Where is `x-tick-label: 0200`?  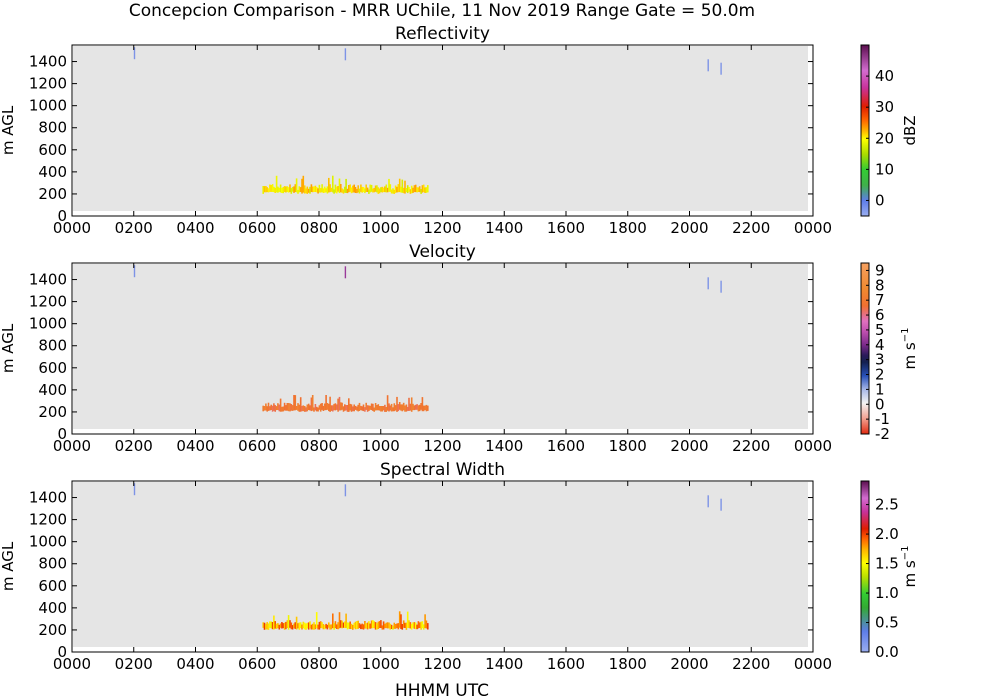
x-tick-label: 0200 is located at coordinates (134, 228).